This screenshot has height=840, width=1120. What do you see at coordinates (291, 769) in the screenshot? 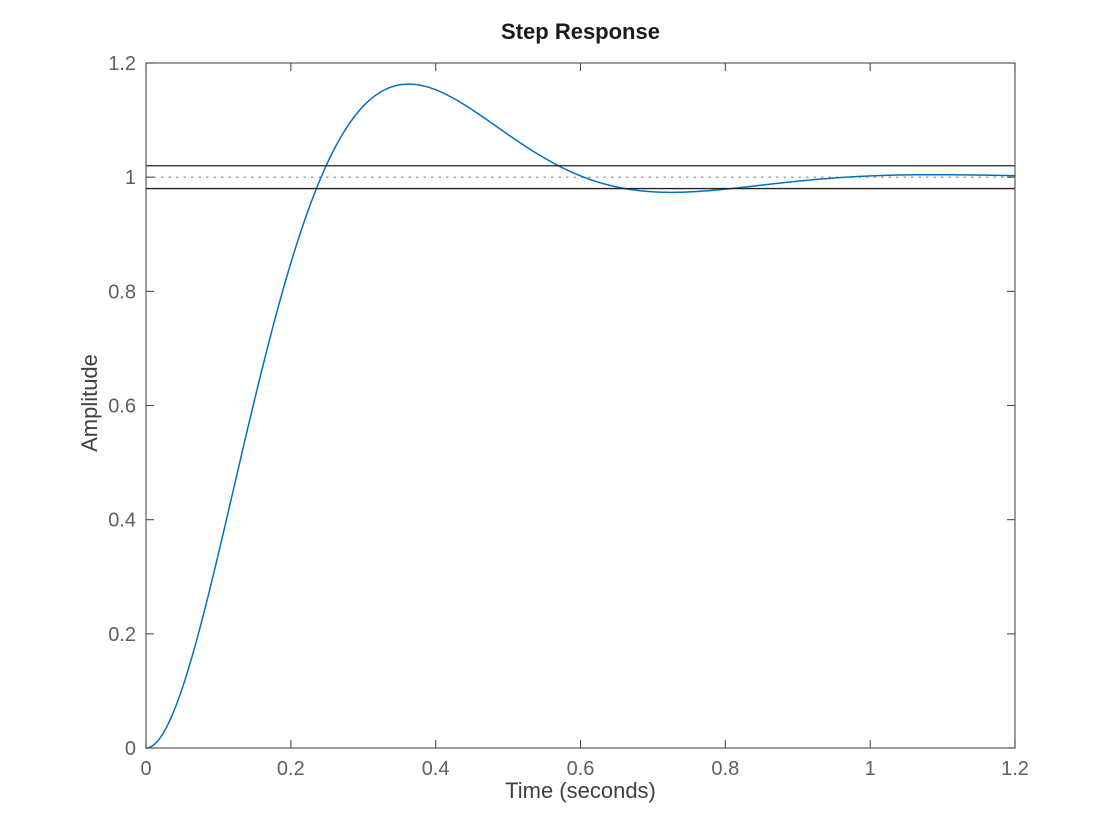
I see `x-tick-label: 0.2` at bounding box center [291, 769].